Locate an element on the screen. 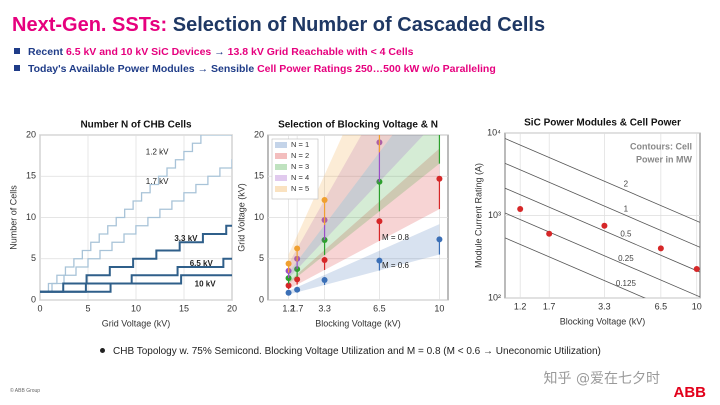 Image resolution: width=720 pixels, height=405 pixels. logo: ABB is located at coordinates (690, 392).